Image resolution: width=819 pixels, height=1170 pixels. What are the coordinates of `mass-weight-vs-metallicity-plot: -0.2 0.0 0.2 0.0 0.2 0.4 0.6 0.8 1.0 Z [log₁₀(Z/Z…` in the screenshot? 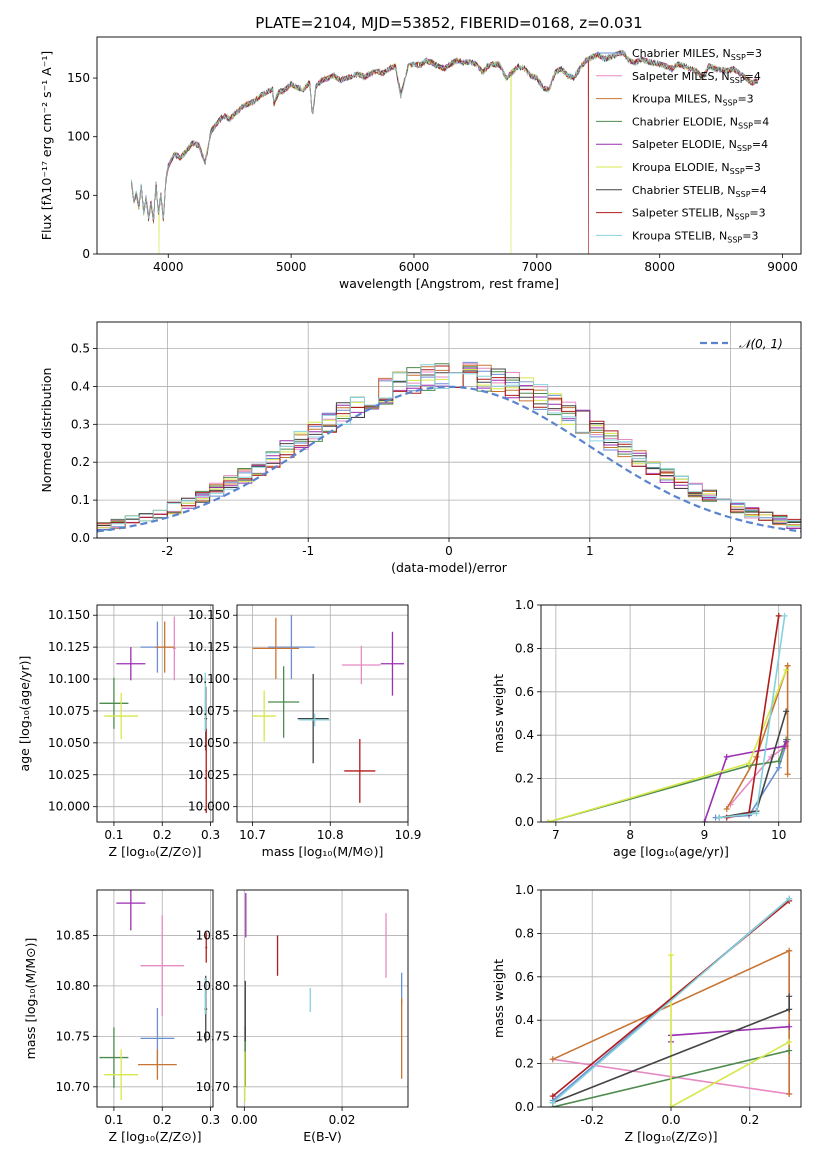 It's located at (646, 1013).